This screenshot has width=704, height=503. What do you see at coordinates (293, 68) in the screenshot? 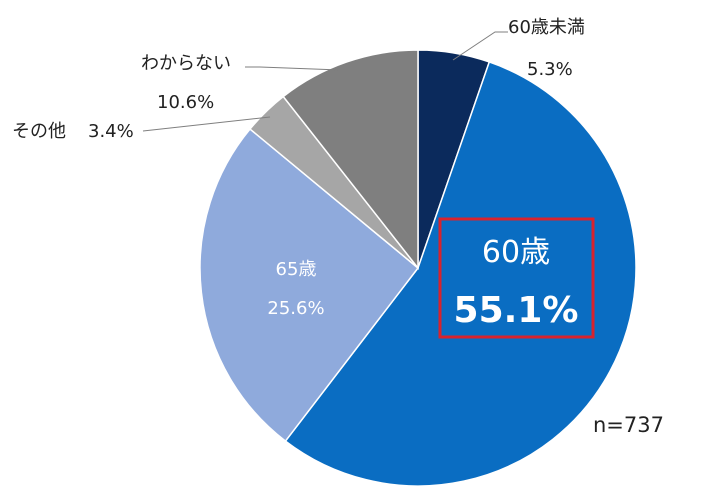
I see `leader-line-unknown` at bounding box center [293, 68].